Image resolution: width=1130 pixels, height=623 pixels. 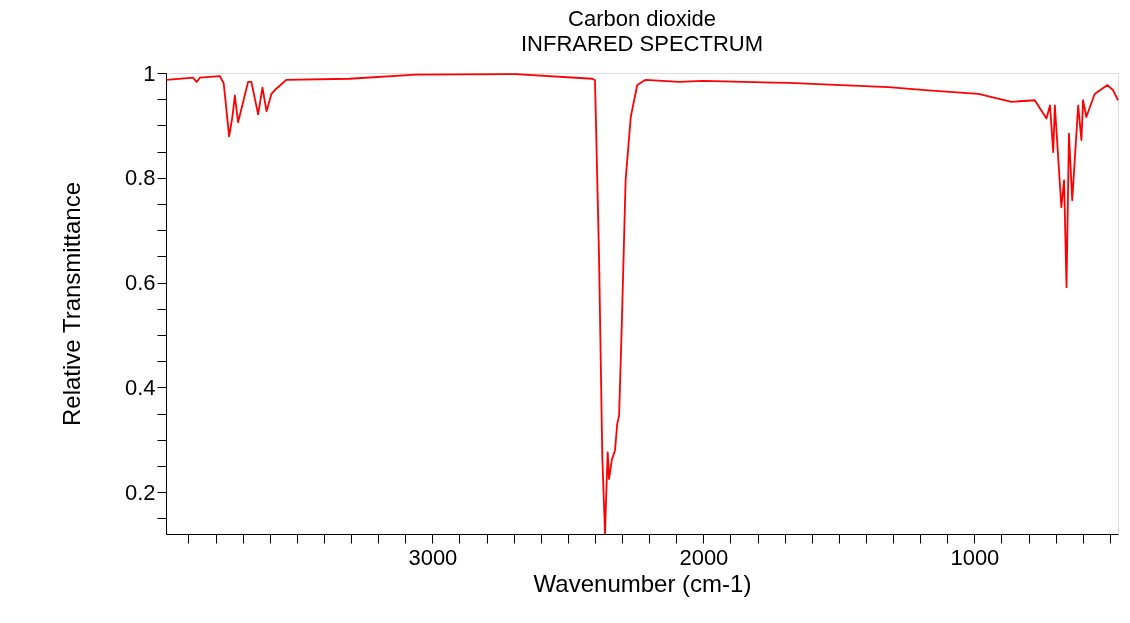 What do you see at coordinates (149, 73) in the screenshot?
I see `y-tick-label: 1` at bounding box center [149, 73].